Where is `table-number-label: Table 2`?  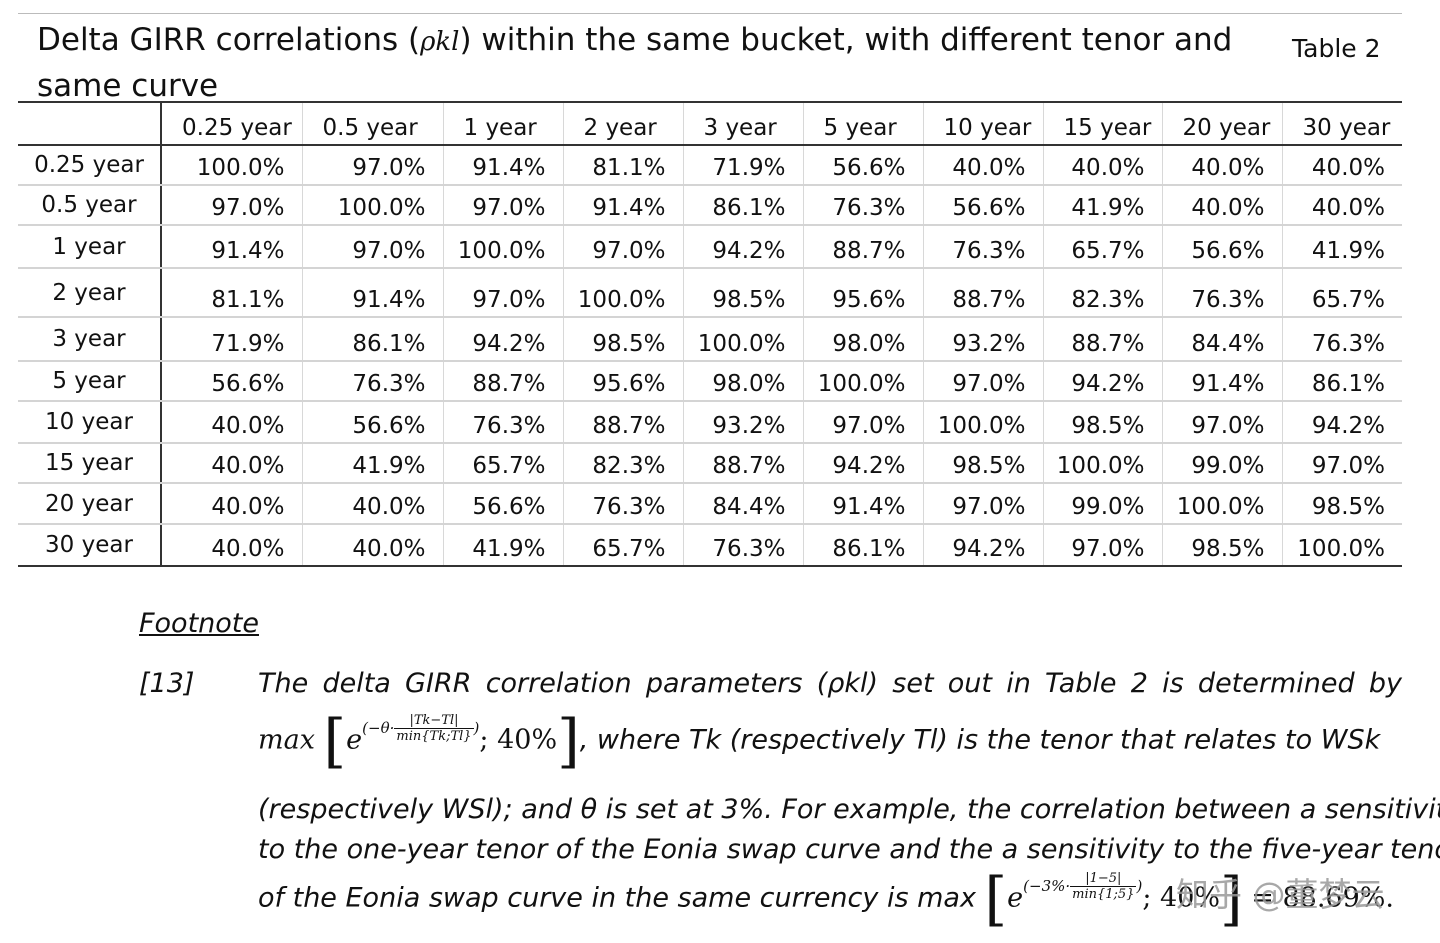
table-number-label: Table 2 is located at coordinates (1336, 48).